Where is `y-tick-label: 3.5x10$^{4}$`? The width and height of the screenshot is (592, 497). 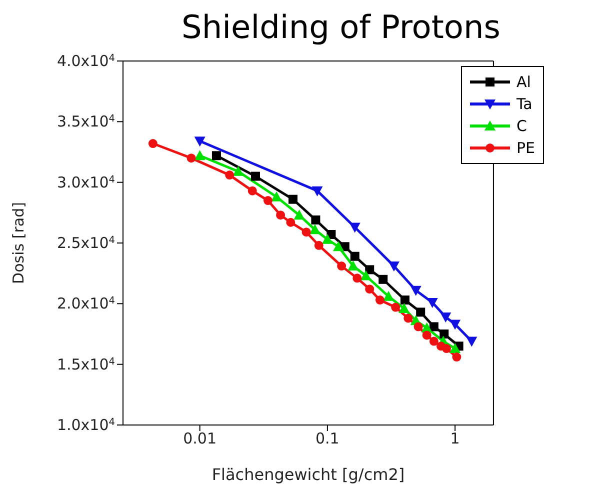 y-tick-label: 3.5x10$^{4}$ is located at coordinates (85, 121).